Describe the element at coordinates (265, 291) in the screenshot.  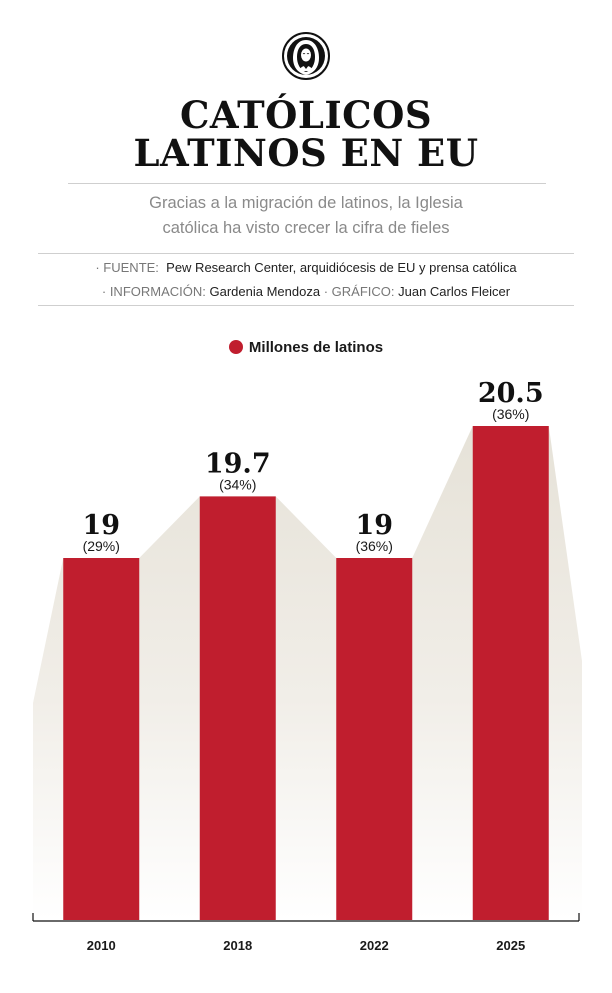
I see `credit-info-value: Gardenia Mendoza` at that location.